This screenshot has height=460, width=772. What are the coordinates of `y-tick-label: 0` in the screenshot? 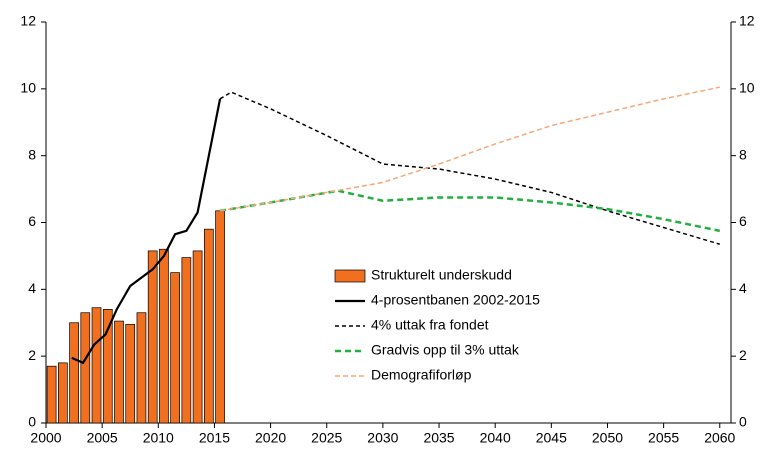 It's located at (32, 422).